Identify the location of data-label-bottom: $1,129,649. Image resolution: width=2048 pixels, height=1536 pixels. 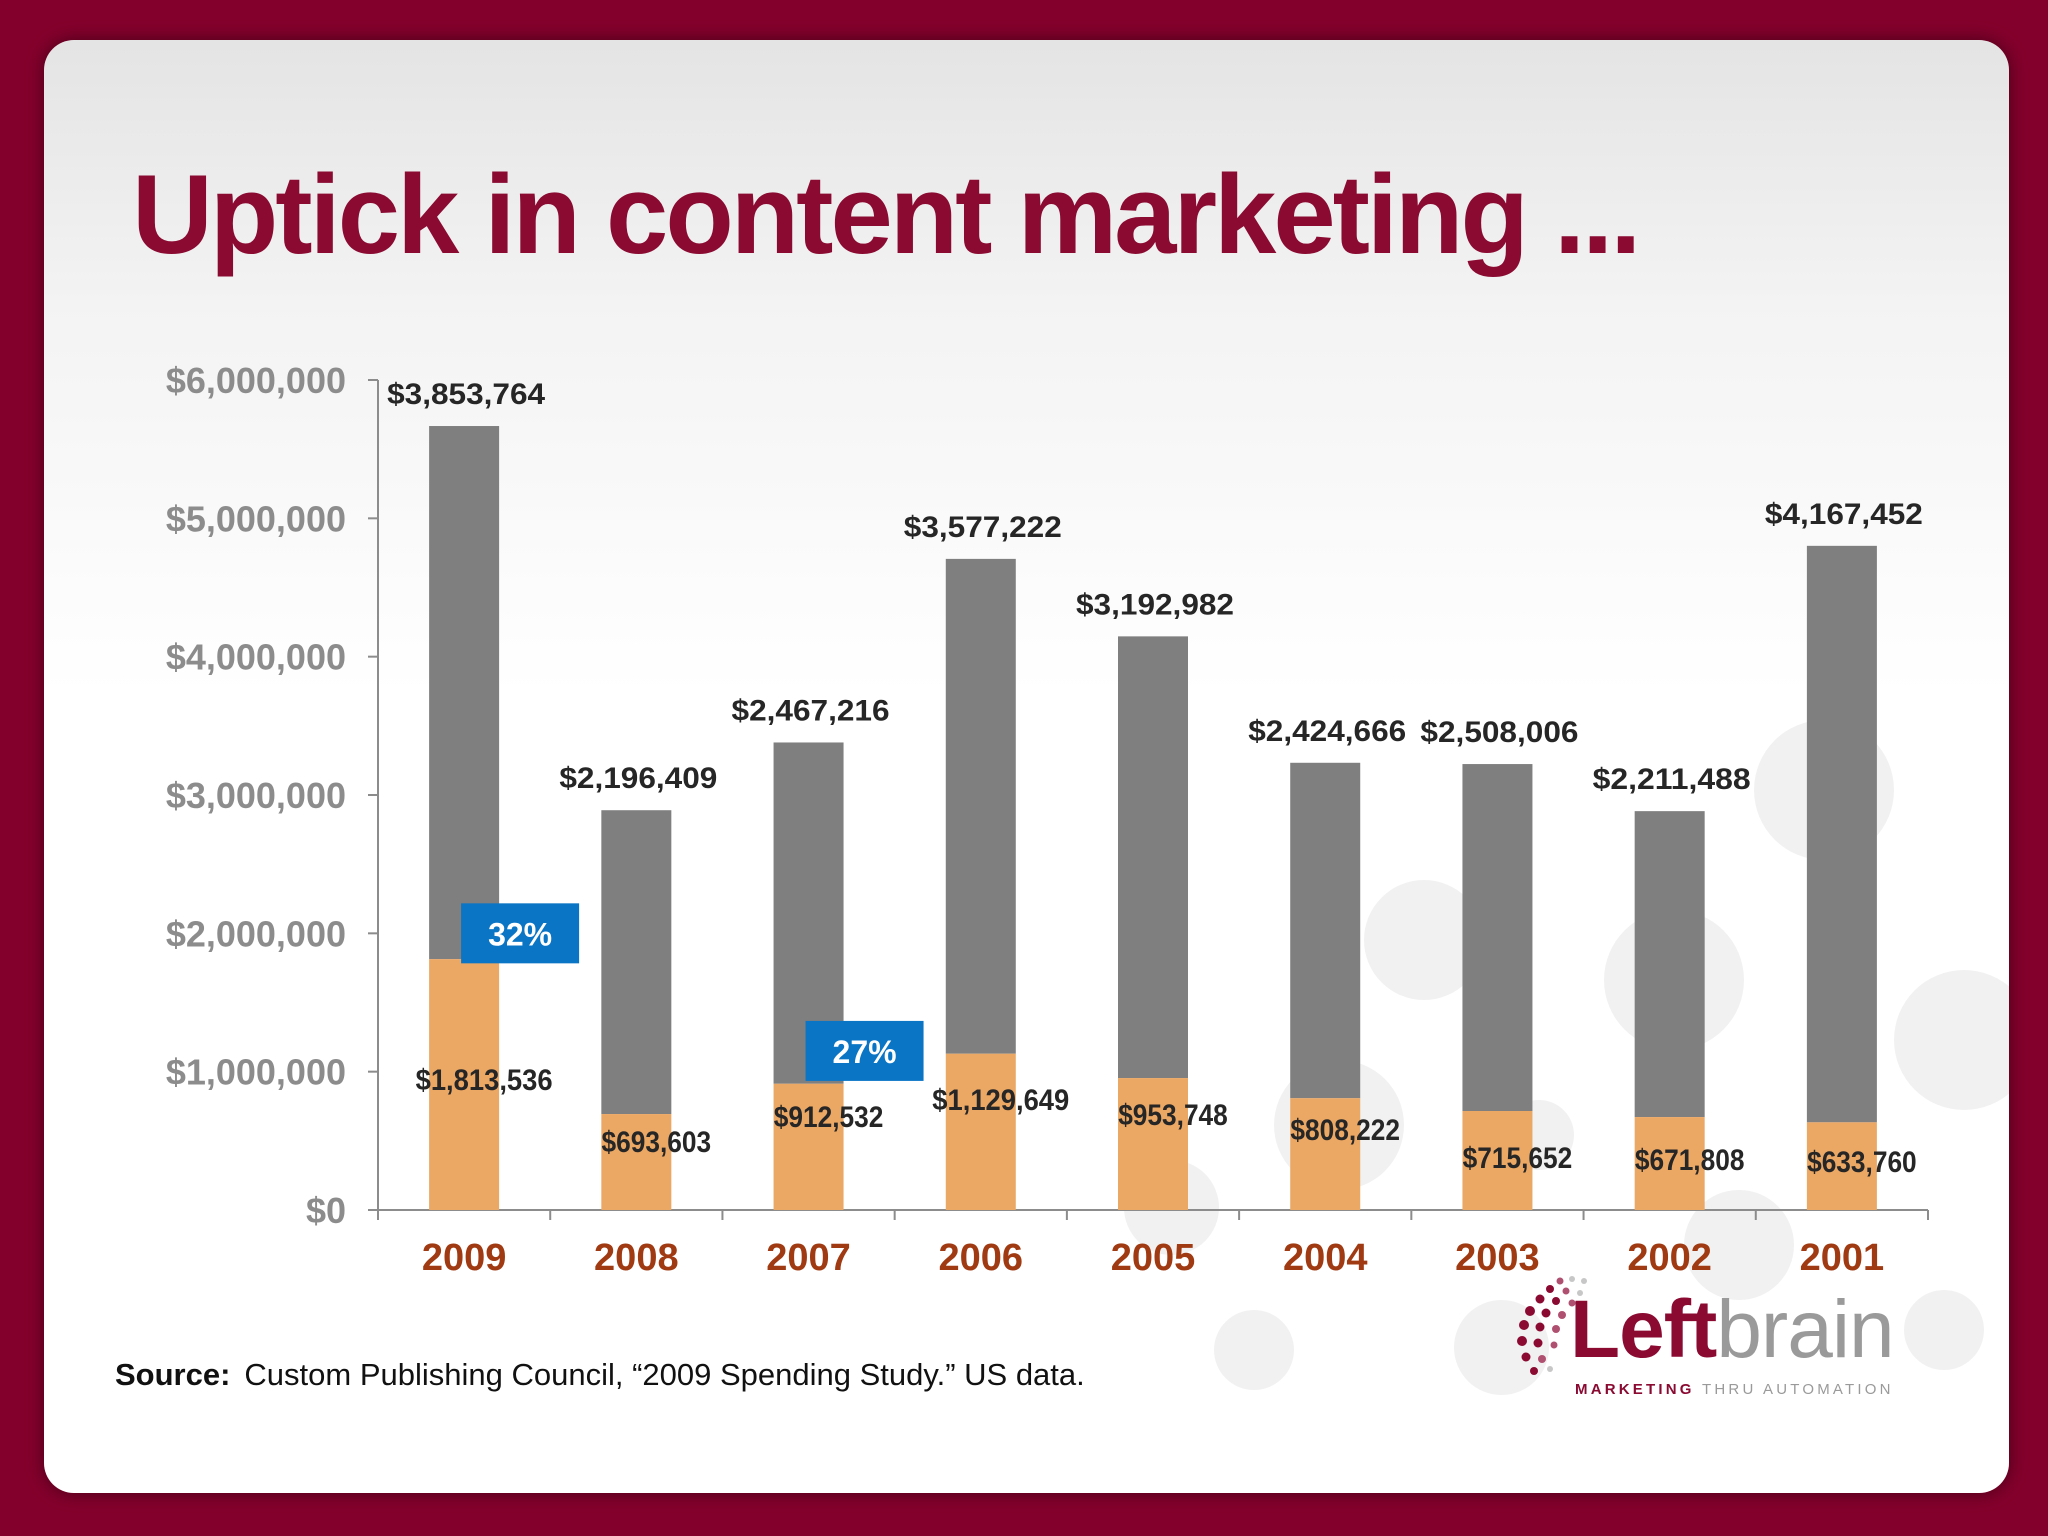
(1000, 1100).